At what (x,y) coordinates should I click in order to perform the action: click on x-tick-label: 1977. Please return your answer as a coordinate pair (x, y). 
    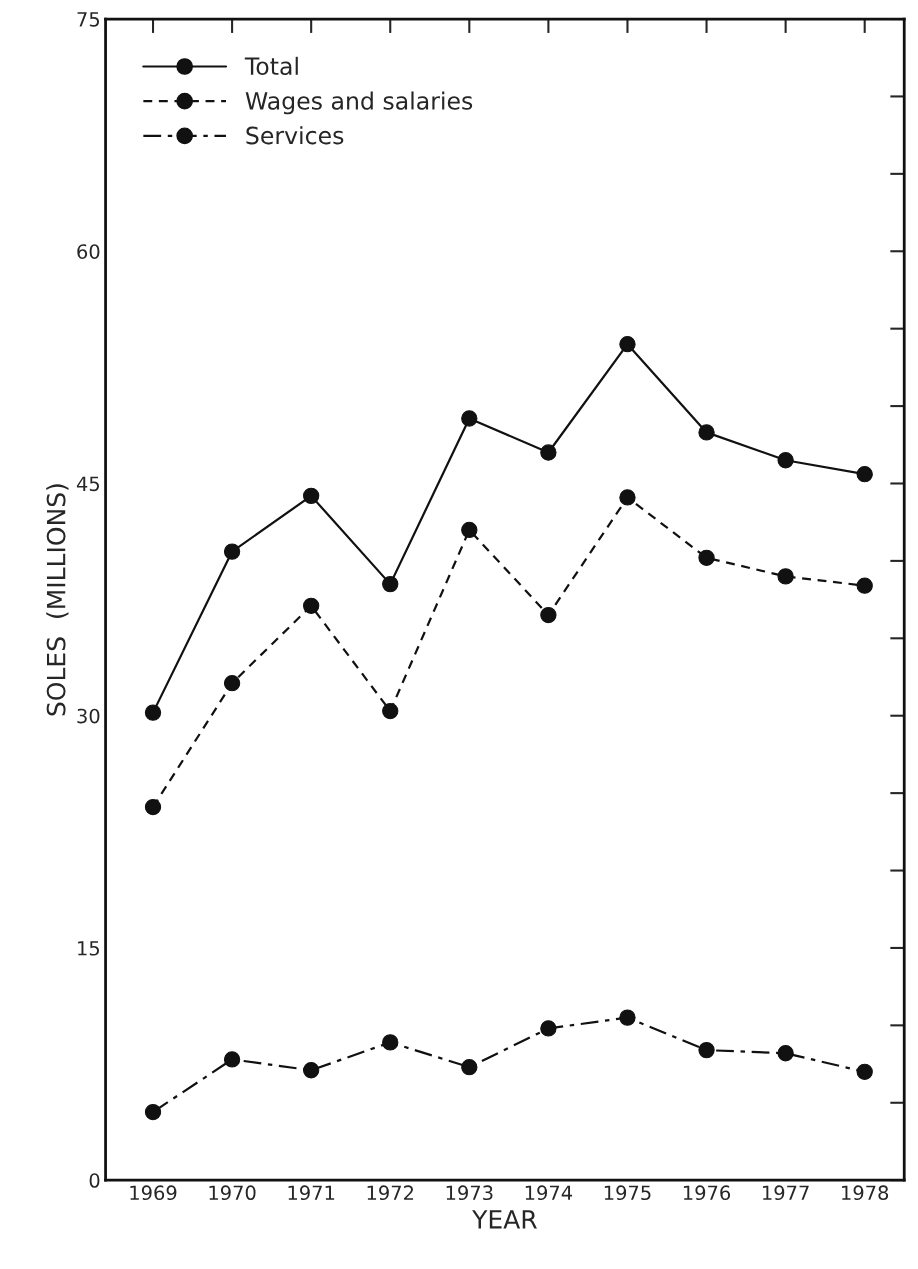
    Looking at the image, I should click on (786, 1193).